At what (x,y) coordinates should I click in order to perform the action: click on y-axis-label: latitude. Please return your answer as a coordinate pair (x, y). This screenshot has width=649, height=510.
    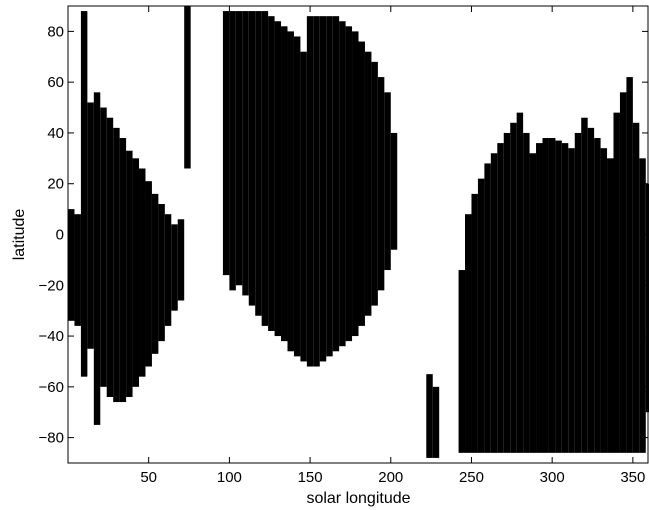
    Looking at the image, I should click on (19, 235).